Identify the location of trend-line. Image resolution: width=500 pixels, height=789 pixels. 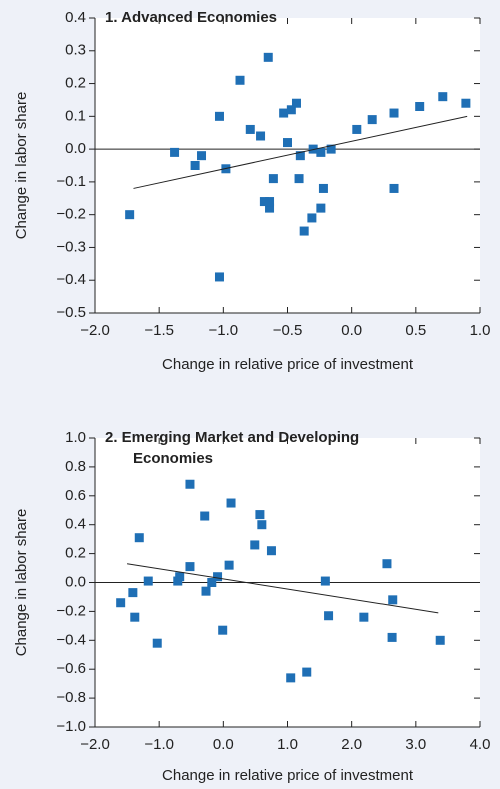
(283, 588).